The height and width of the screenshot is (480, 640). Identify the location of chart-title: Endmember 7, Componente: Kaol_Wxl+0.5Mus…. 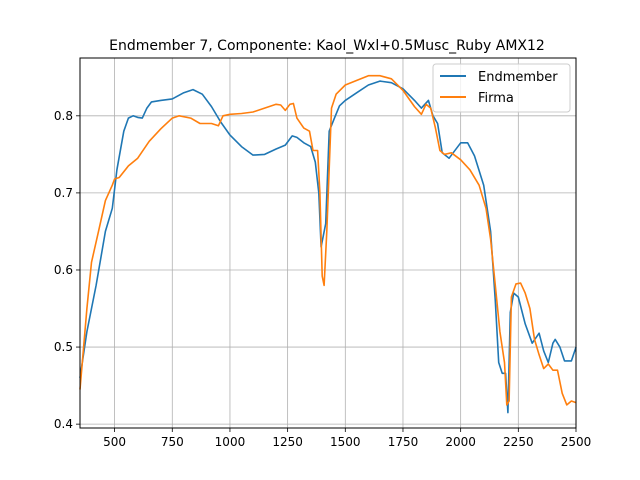
(327, 46).